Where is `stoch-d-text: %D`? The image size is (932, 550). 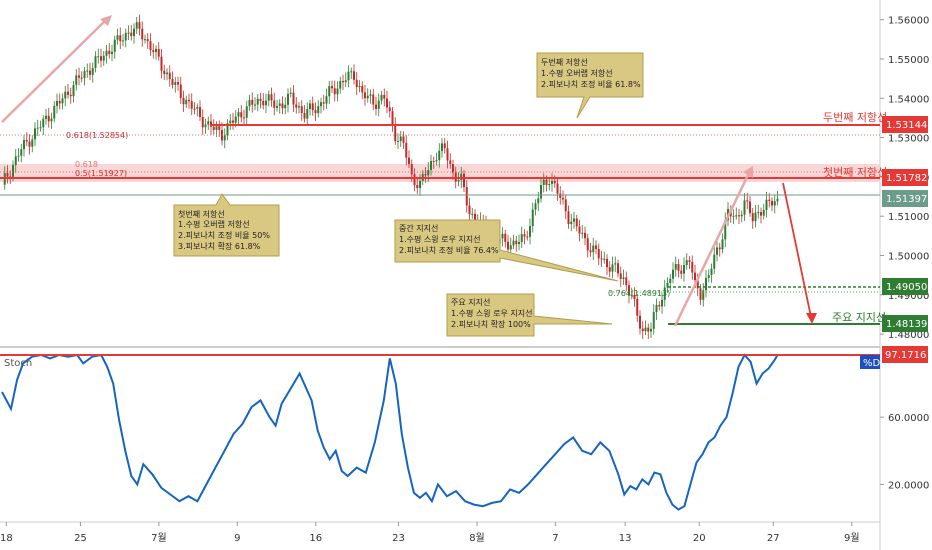
stoch-d-text: %D is located at coordinates (872, 363).